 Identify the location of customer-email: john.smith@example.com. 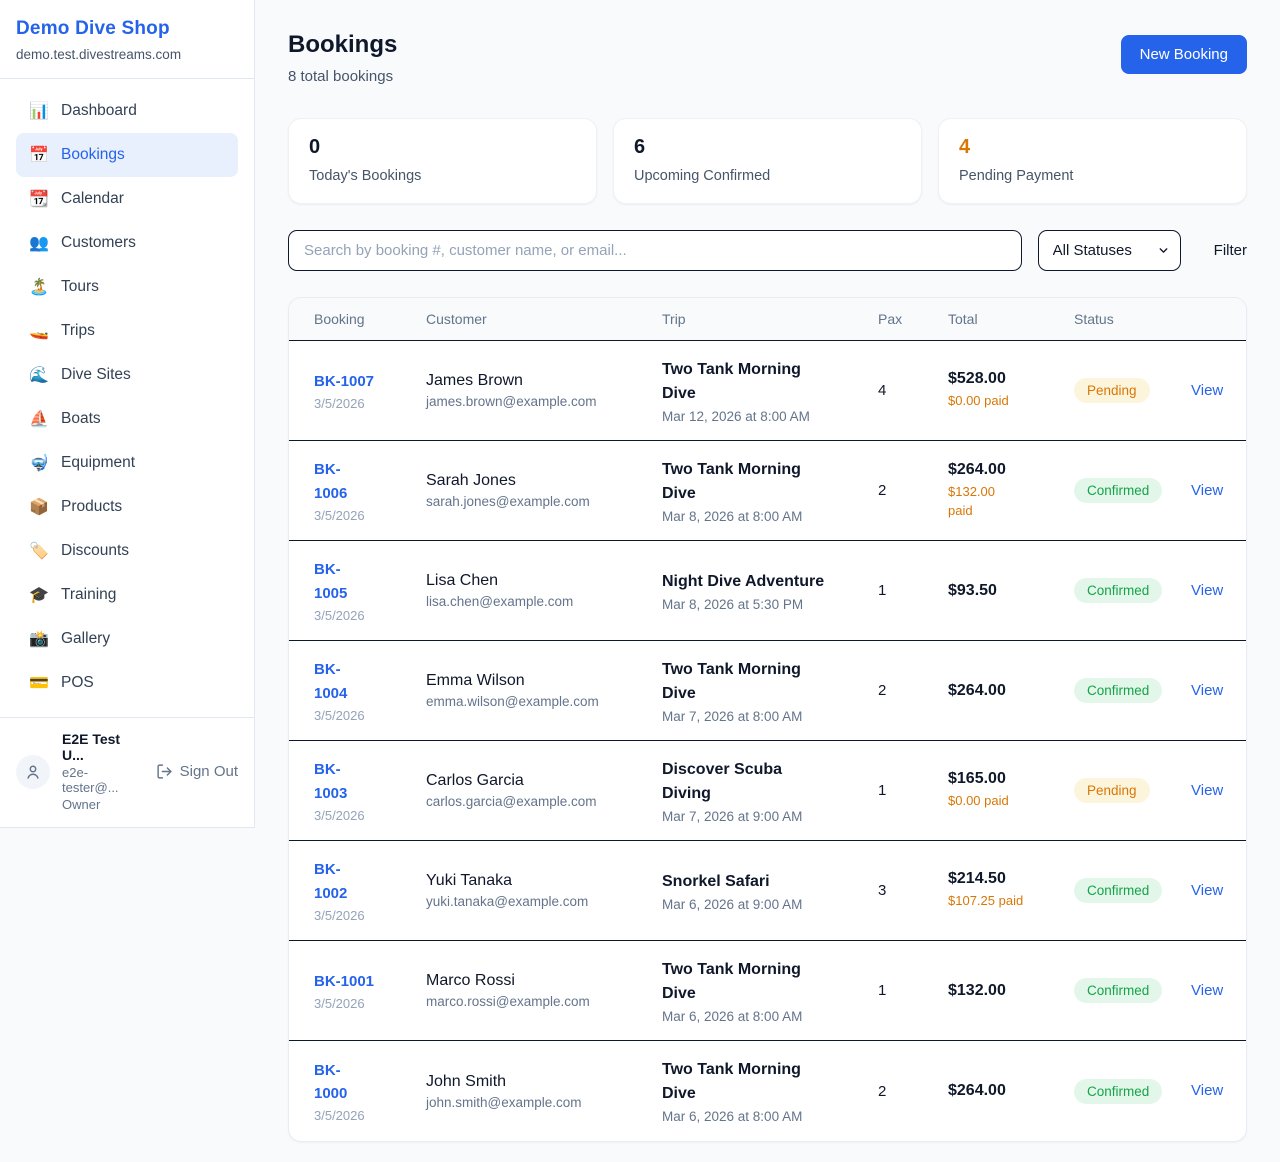
(504, 1102).